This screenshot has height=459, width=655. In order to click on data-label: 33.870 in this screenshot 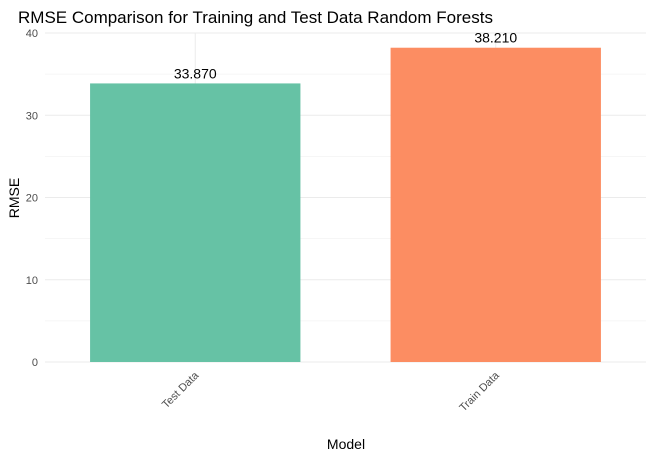, I will do `click(195, 73)`.